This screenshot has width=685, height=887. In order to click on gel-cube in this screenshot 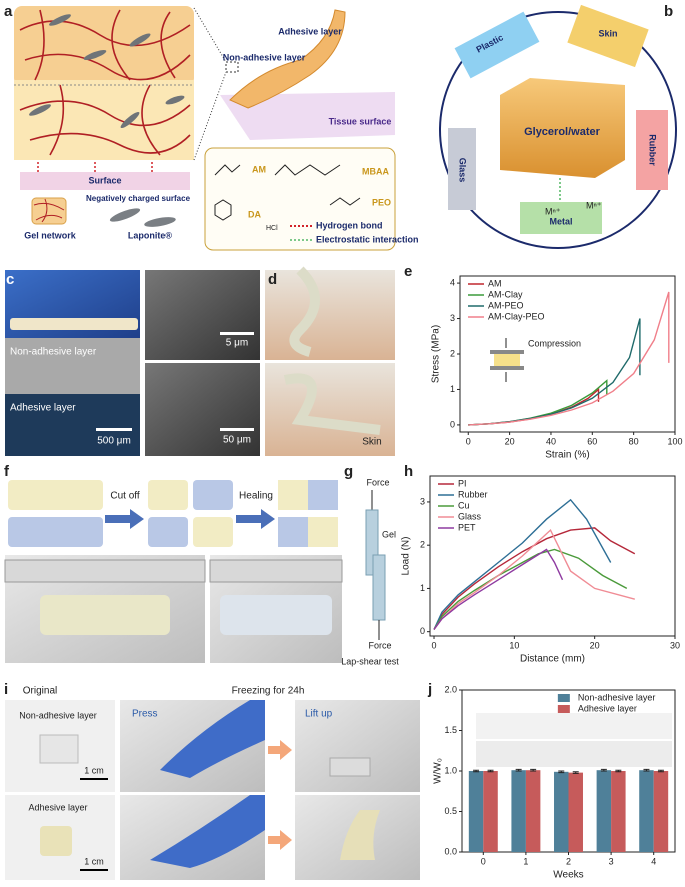, I will do `click(562, 128)`.